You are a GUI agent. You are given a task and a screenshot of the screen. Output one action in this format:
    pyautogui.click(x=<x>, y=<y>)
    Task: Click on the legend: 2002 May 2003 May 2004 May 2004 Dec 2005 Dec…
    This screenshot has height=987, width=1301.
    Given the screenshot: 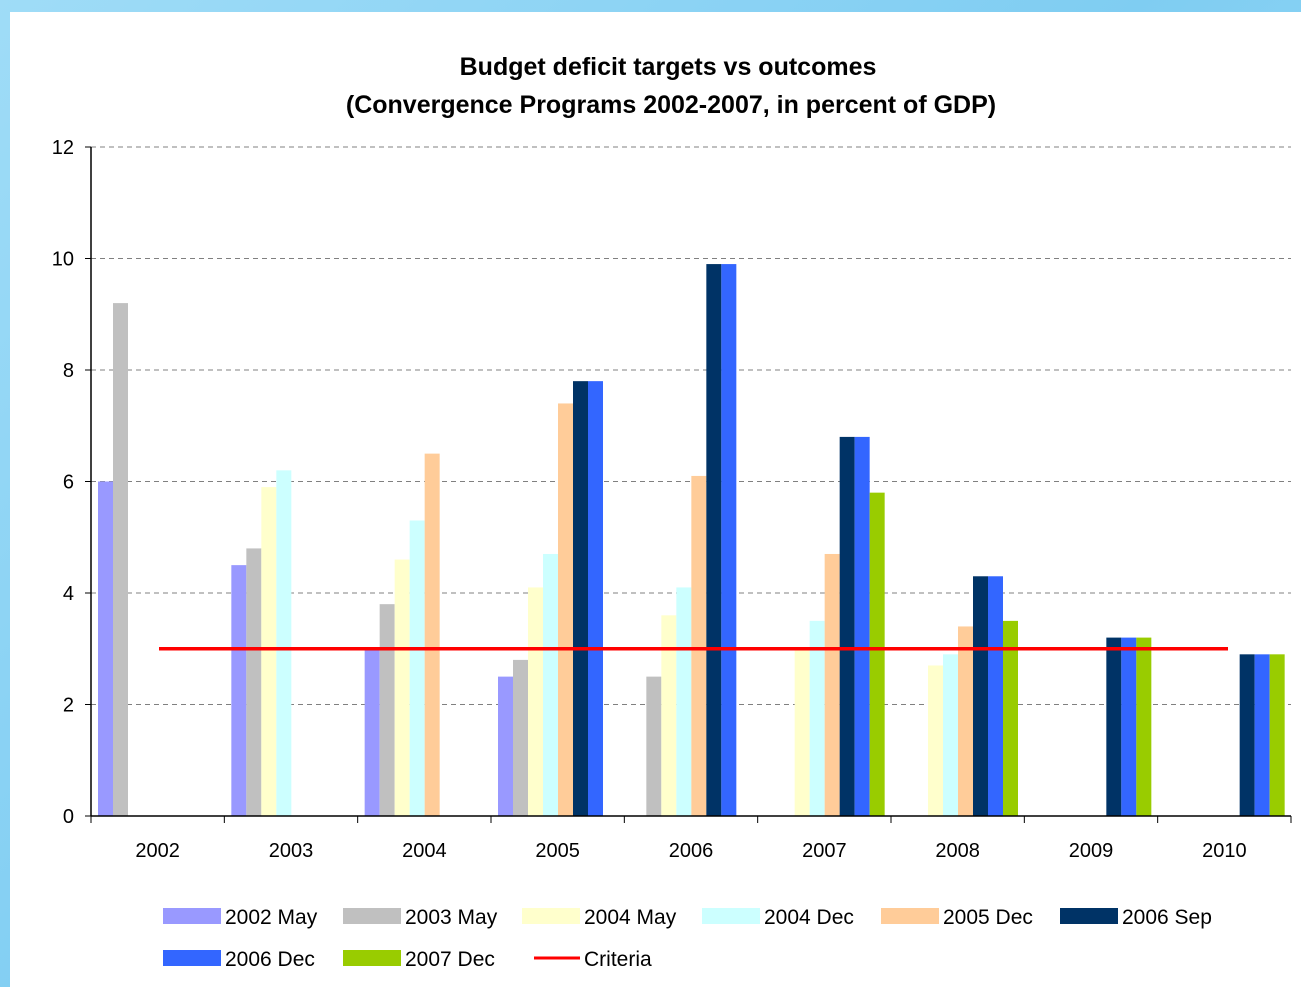 What is the action you would take?
    pyautogui.click(x=687, y=938)
    